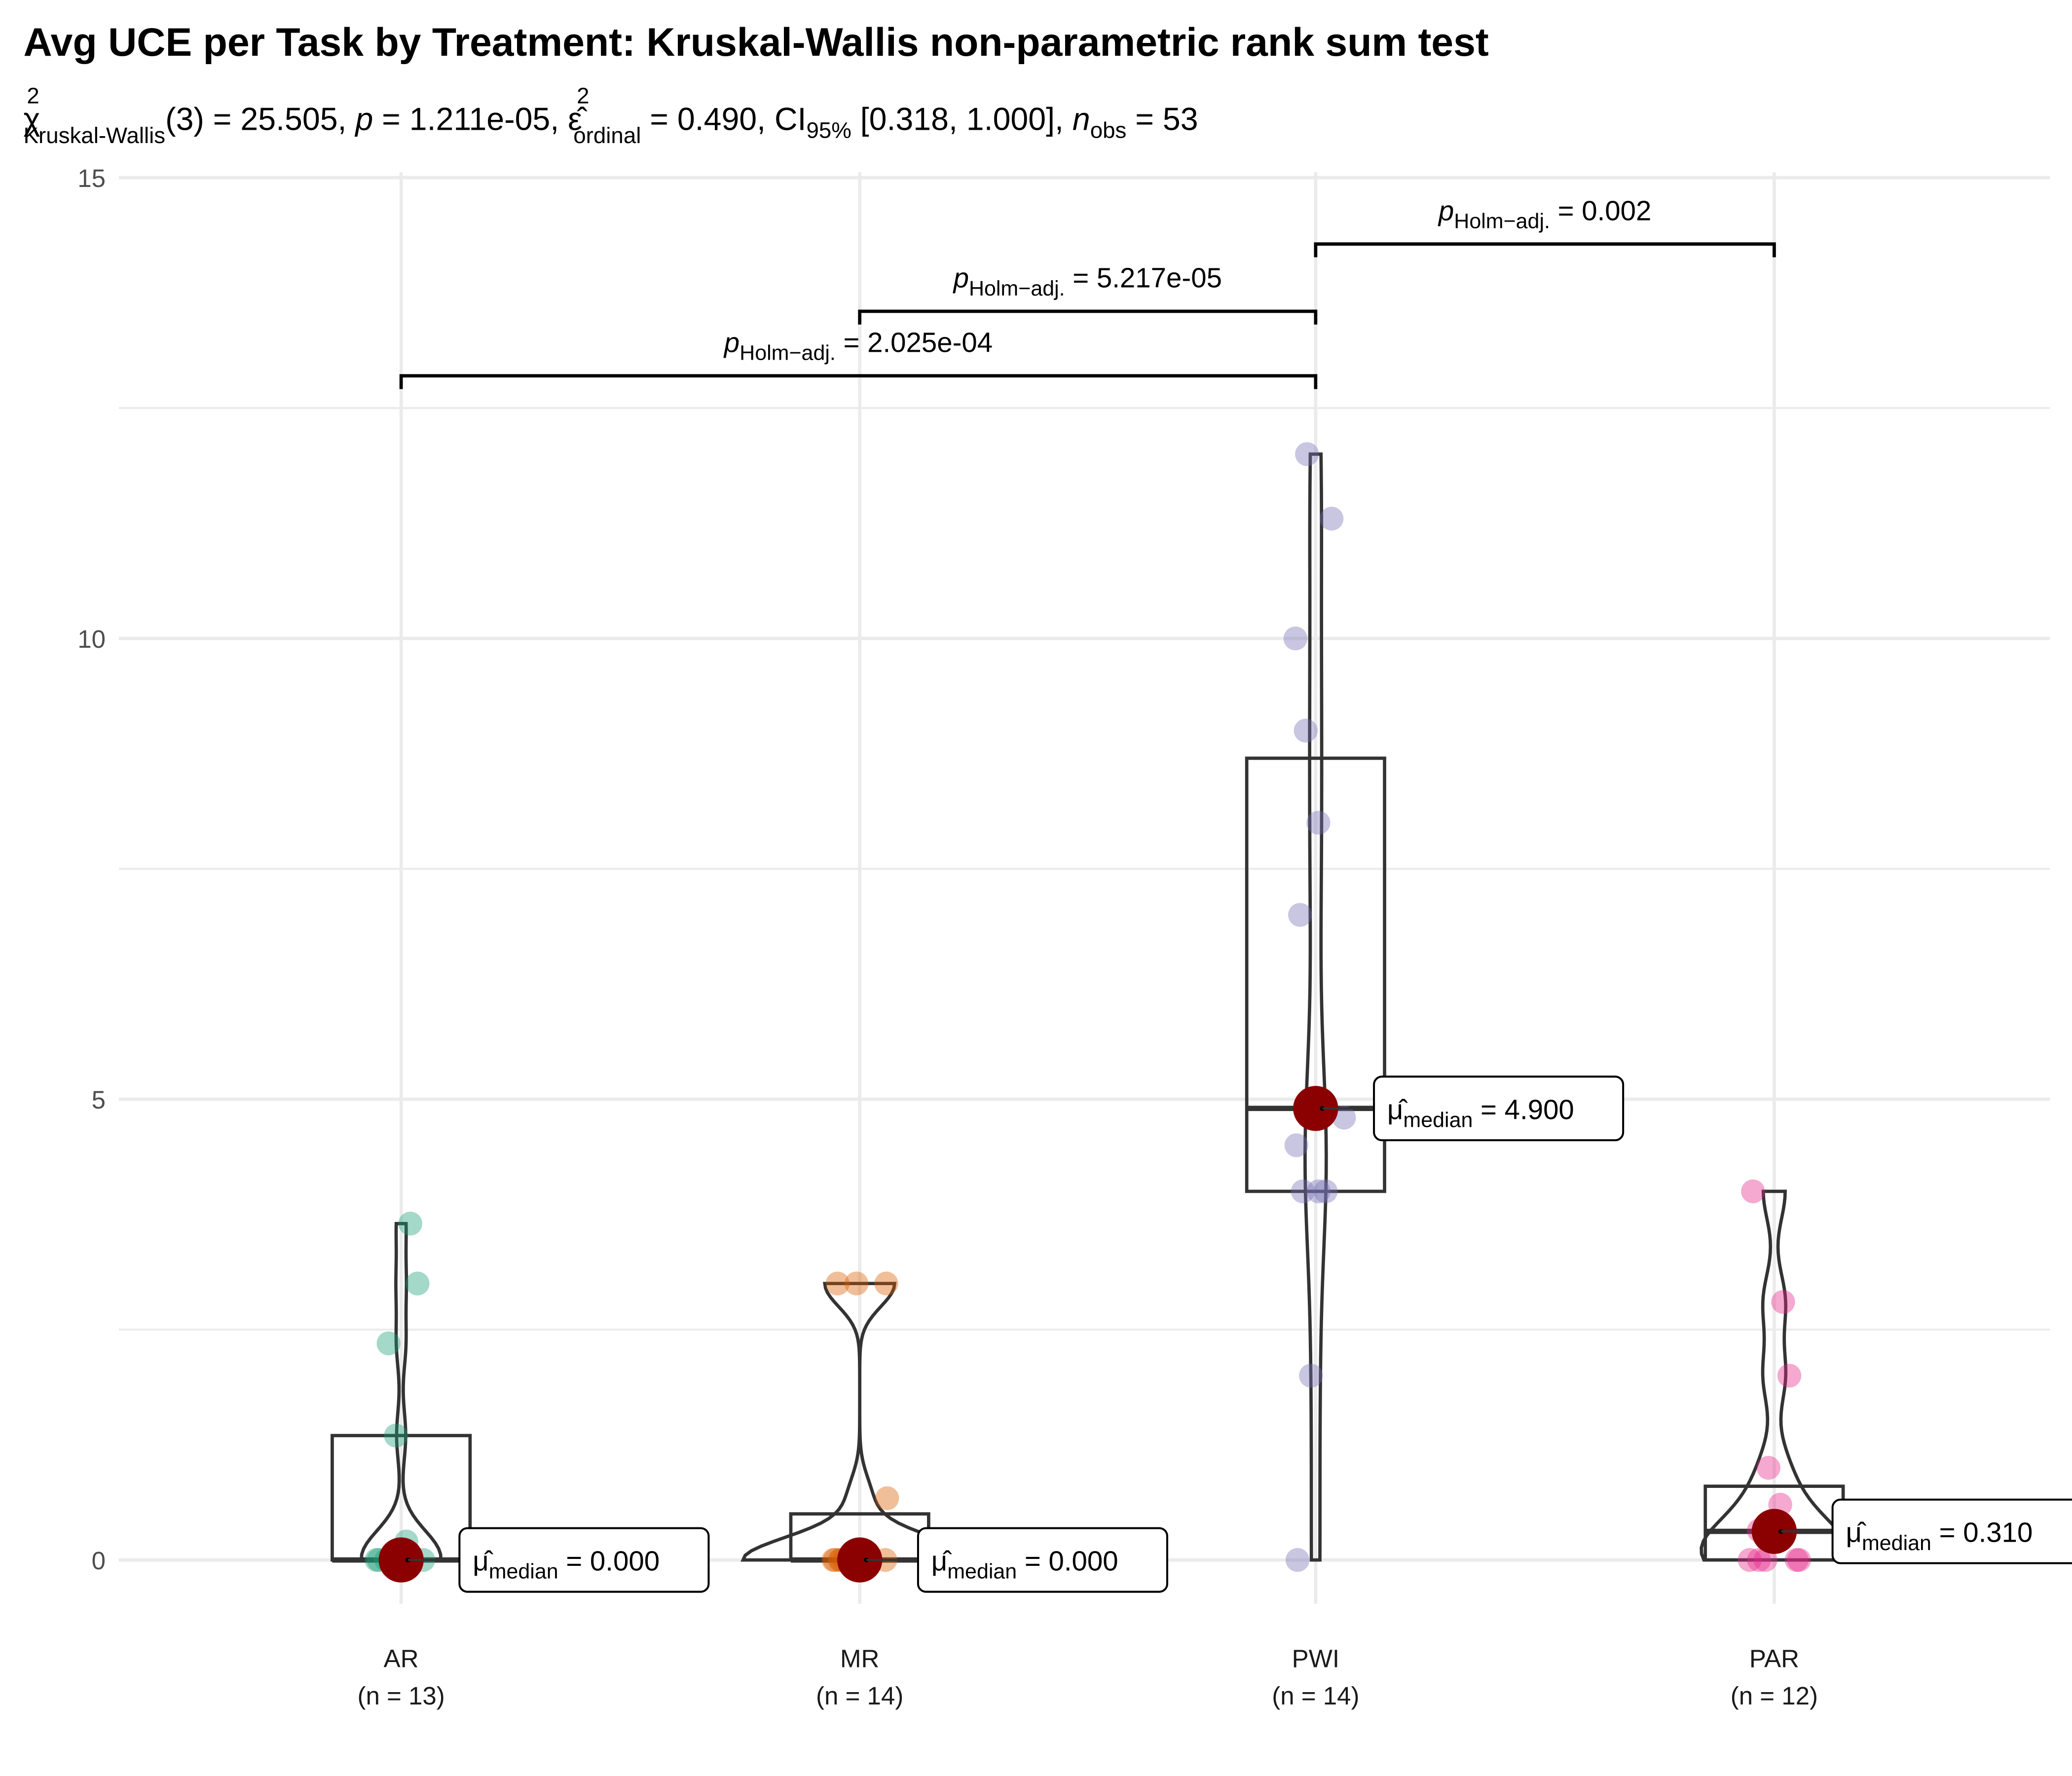 This screenshot has height=1776, width=2072. Describe the element at coordinates (1315, 1659) in the screenshot. I see `x-tick-label: PWI` at that location.